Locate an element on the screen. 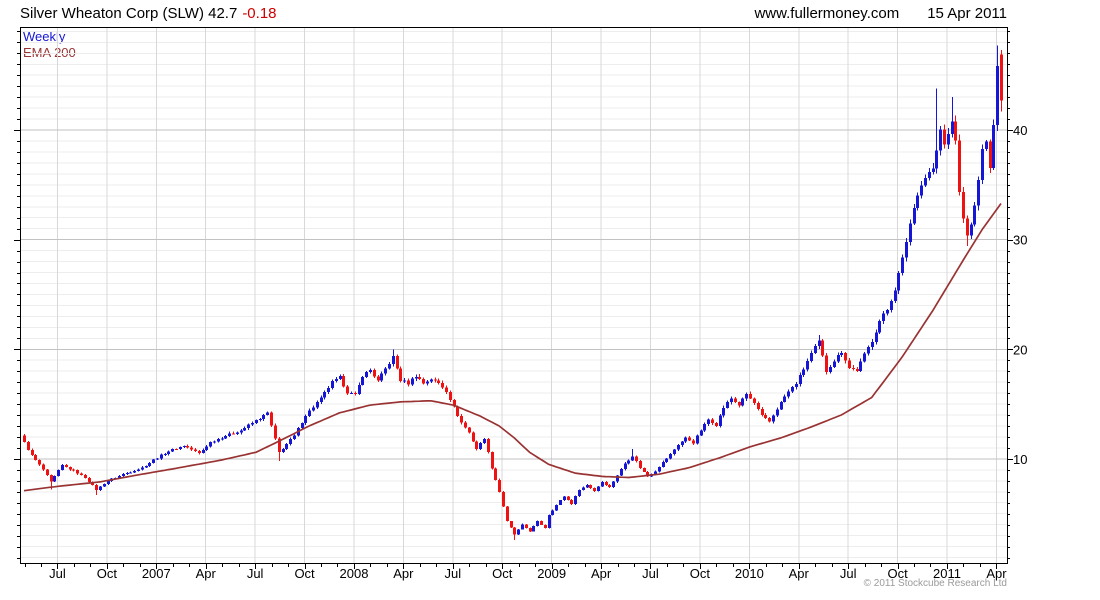 Image resolution: width=1100 pixels, height=600 pixels. chart-title: Silver Wheaton Corp (SLW) 42.7 -0.18 is located at coordinates (148, 13).